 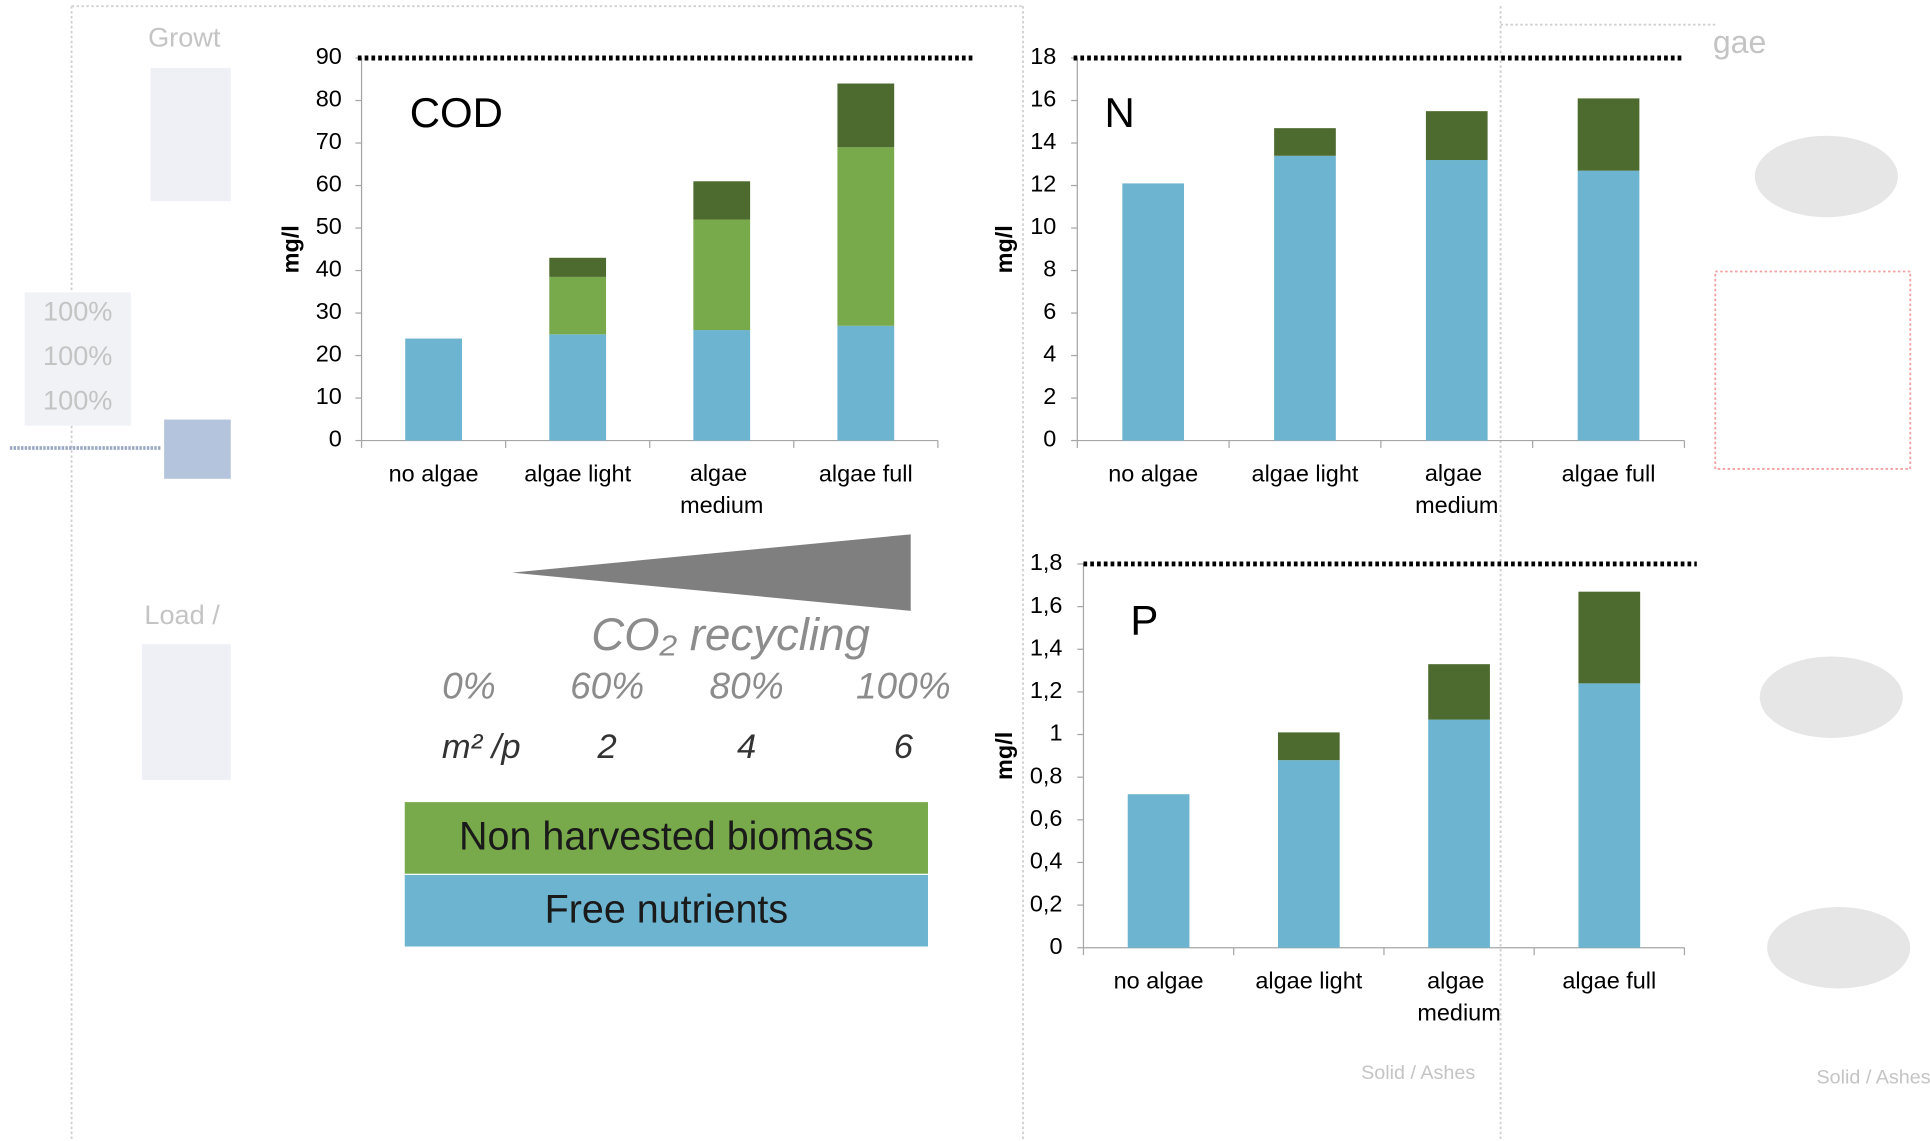 What do you see at coordinates (903, 685) in the screenshot?
I see `co2-percentage: 100%` at bounding box center [903, 685].